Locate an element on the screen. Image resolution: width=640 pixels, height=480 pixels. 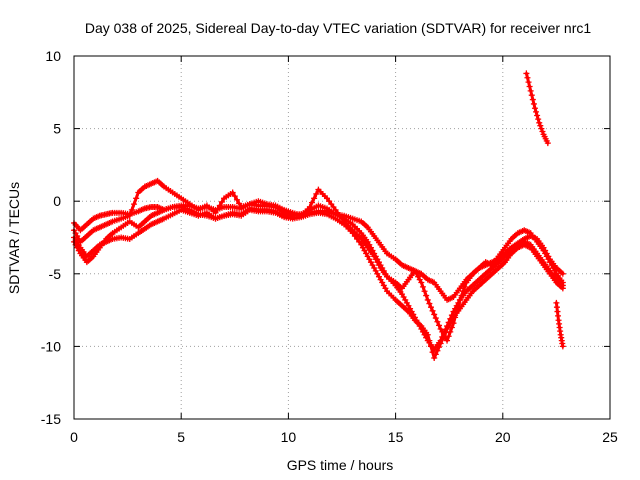
x-tick-label: 25 is located at coordinates (610, 437).